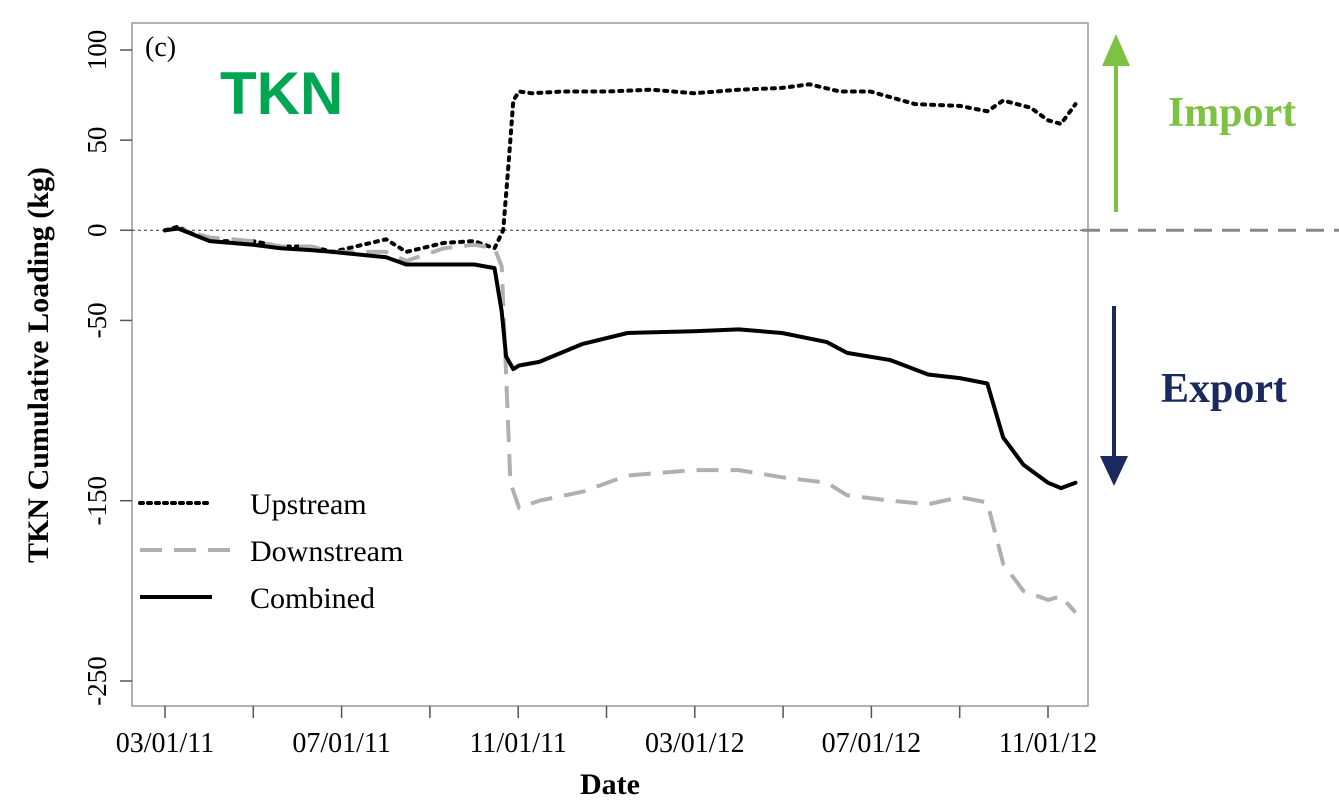 The height and width of the screenshot is (810, 1339). What do you see at coordinates (1232, 113) in the screenshot?
I see `import-label: Import` at bounding box center [1232, 113].